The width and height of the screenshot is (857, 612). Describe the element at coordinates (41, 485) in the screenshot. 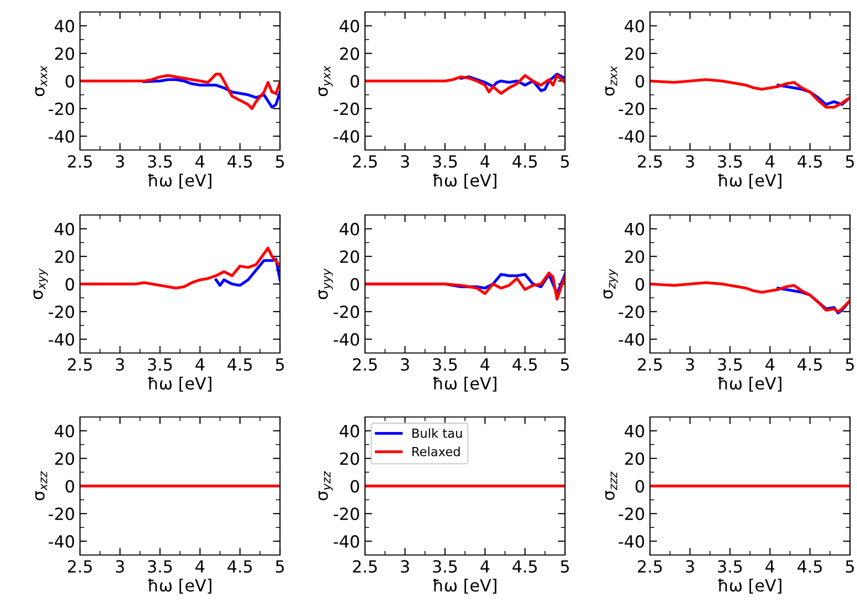

I see `y-axis-title: σ$_{xzz}$` at that location.